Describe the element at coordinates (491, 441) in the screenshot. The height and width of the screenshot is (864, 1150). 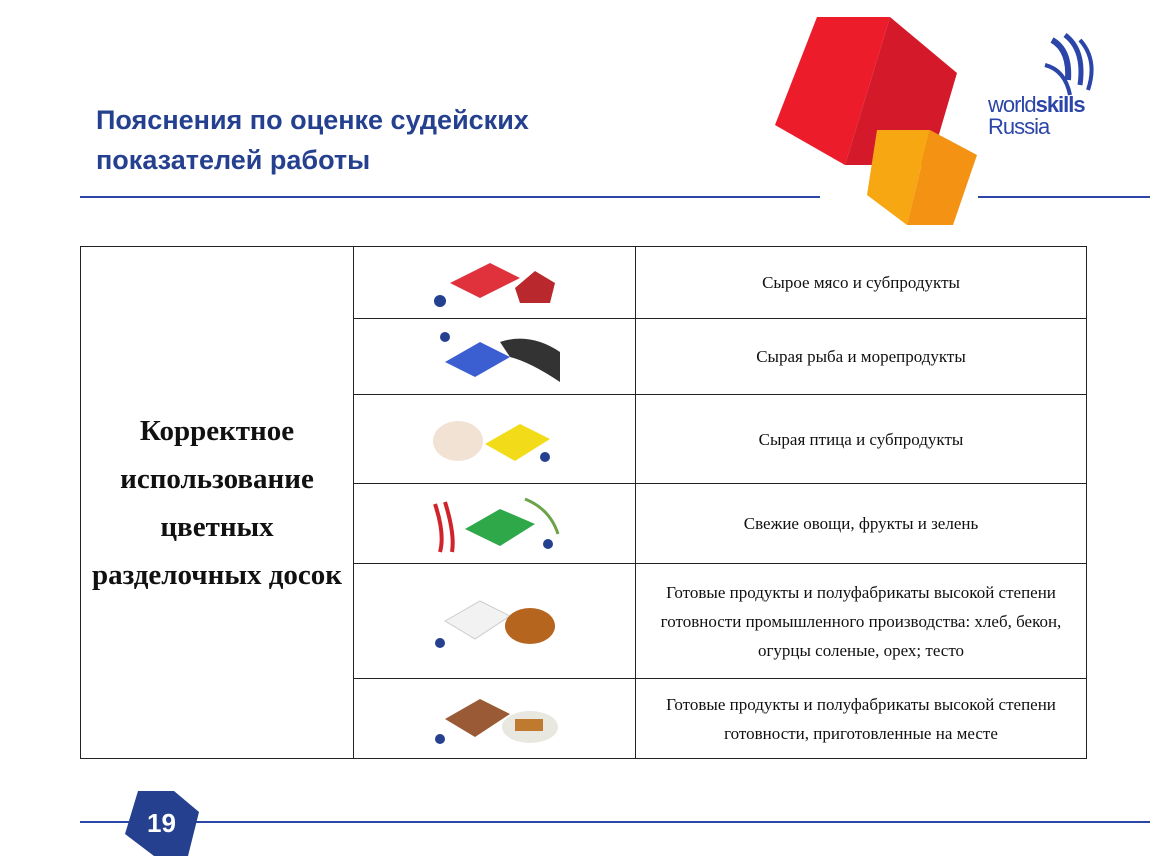
I see `yellow-board-poultry-icon` at that location.